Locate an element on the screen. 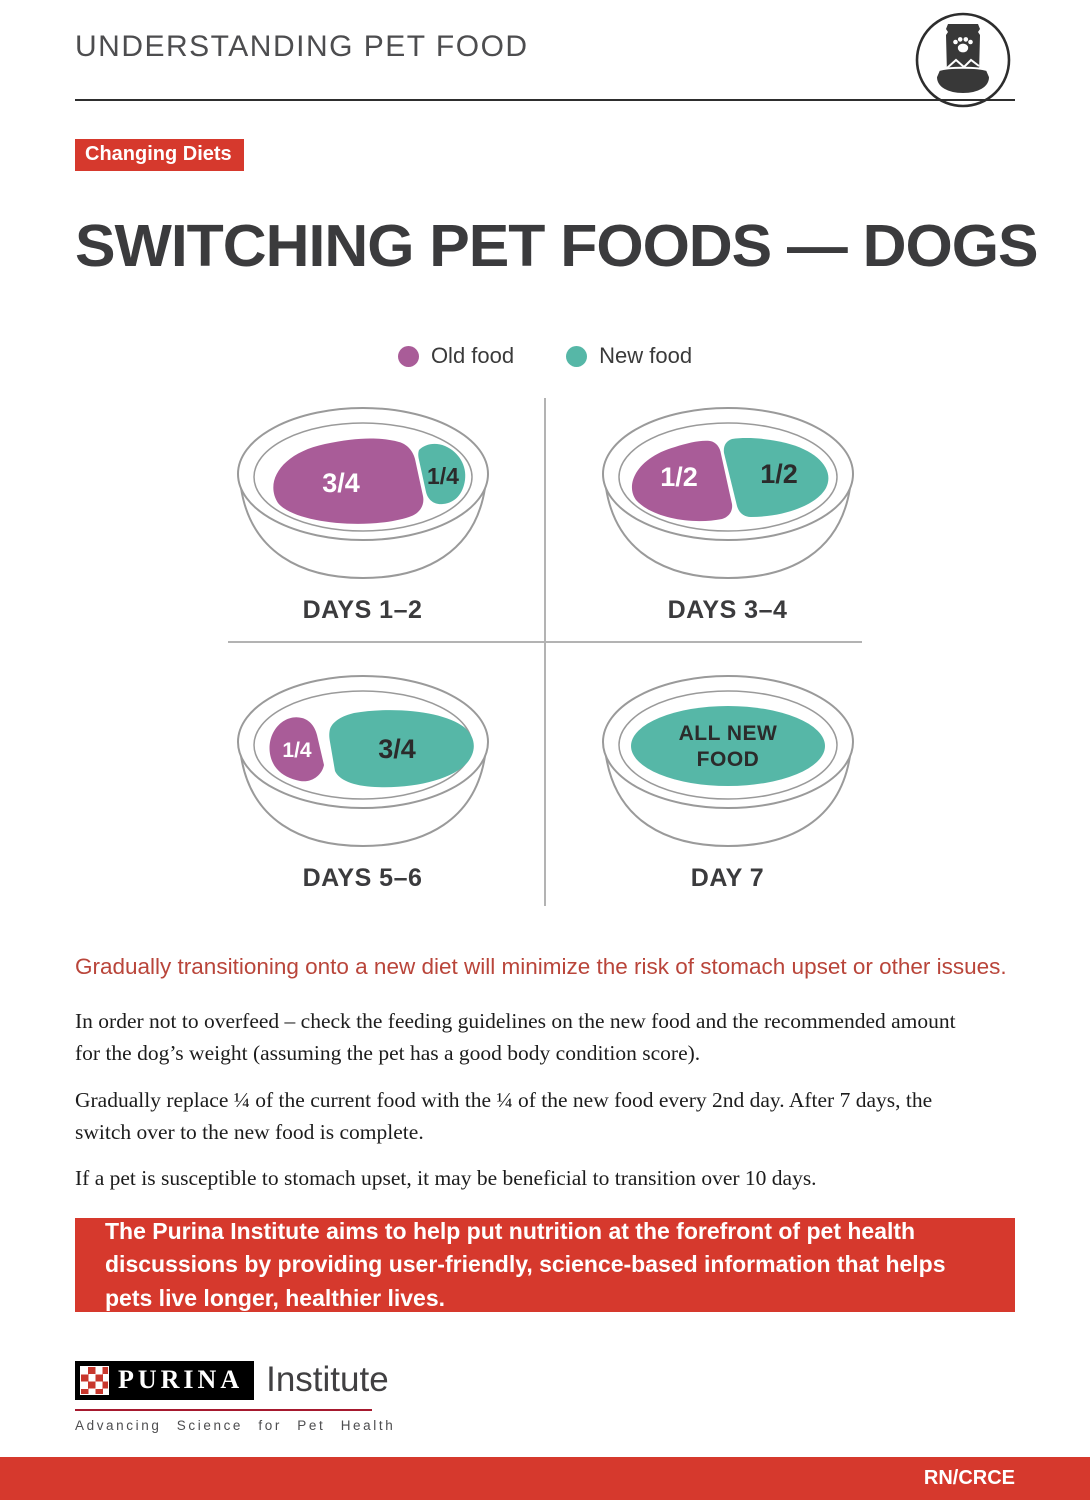 The width and height of the screenshot is (1090, 1500). legend-item-old-food: Old food is located at coordinates (456, 356).